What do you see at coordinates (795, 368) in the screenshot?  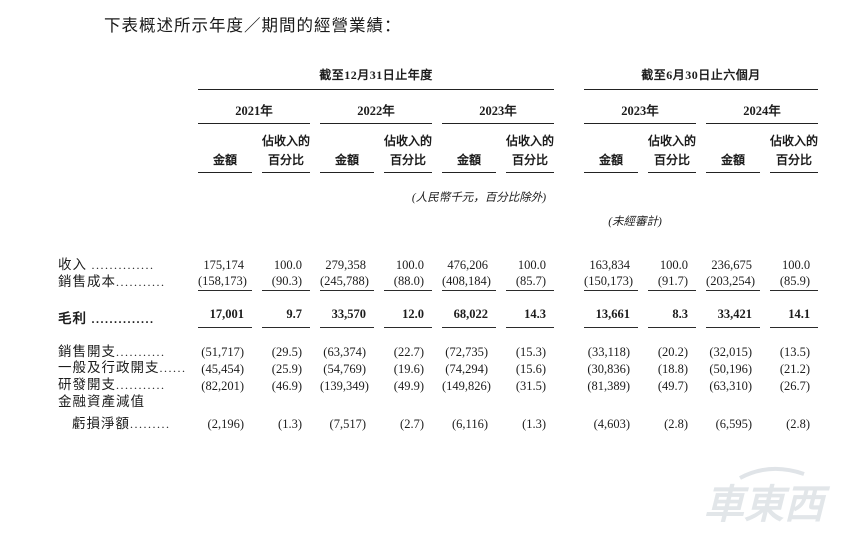 I see `percent-cell: (21.2)` at bounding box center [795, 368].